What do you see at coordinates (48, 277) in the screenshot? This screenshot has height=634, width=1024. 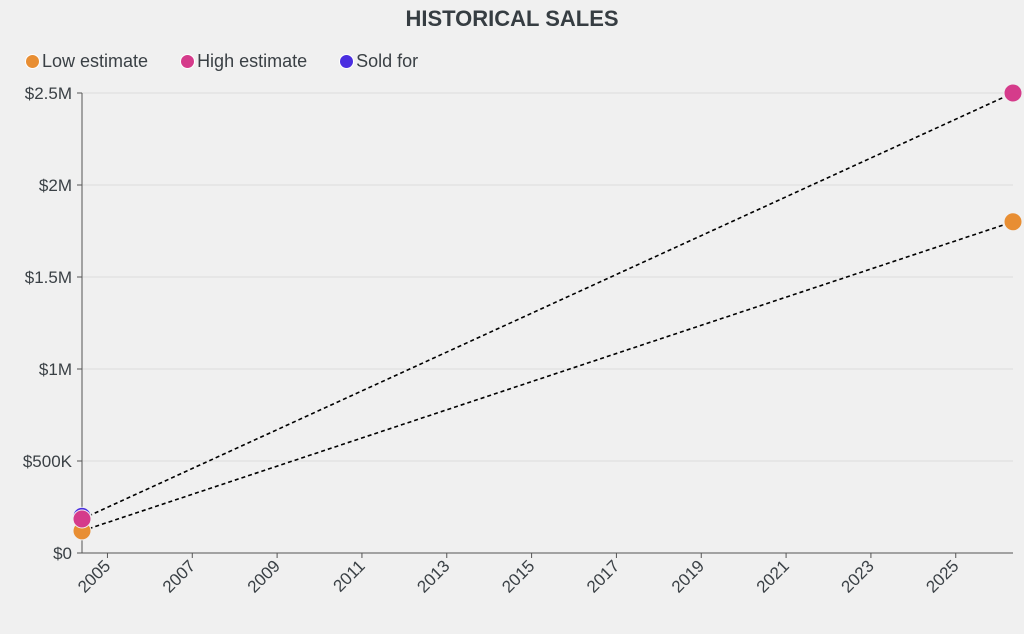 I see `y-tick-label: $1.5M` at bounding box center [48, 277].